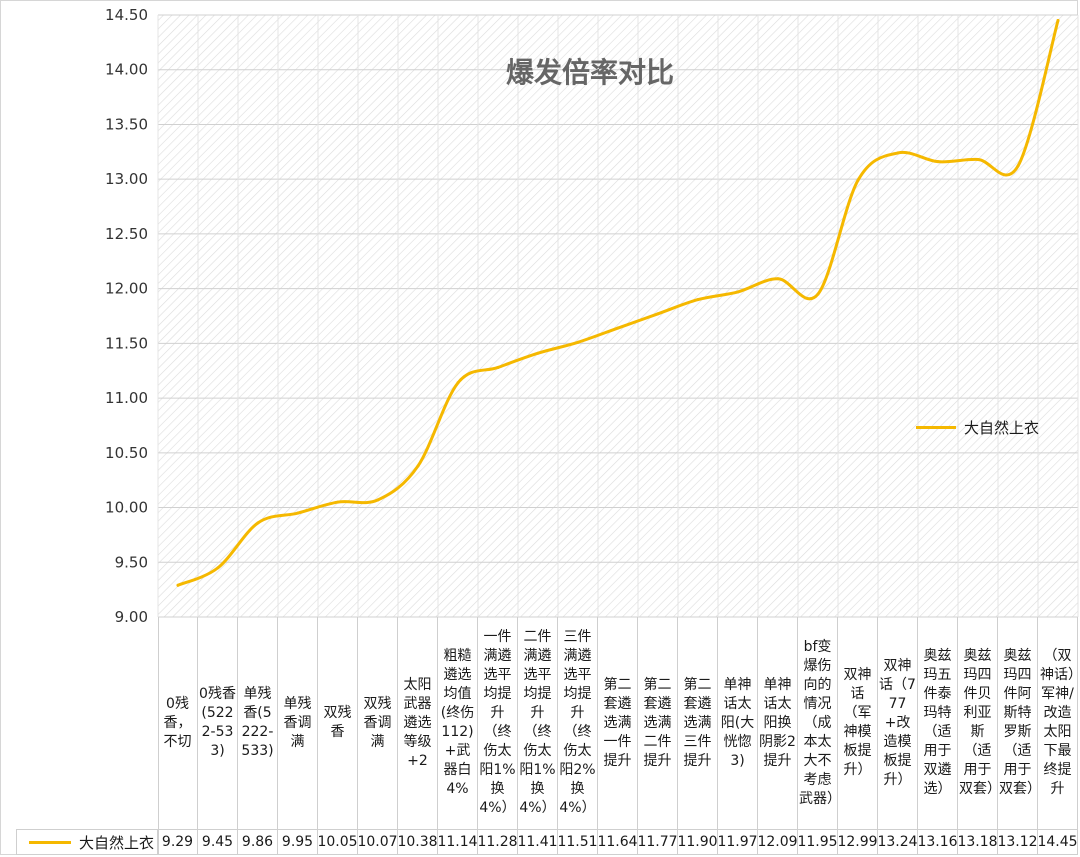  Describe the element at coordinates (178, 723) in the screenshot. I see `category-label: 0残香，不切` at that location.